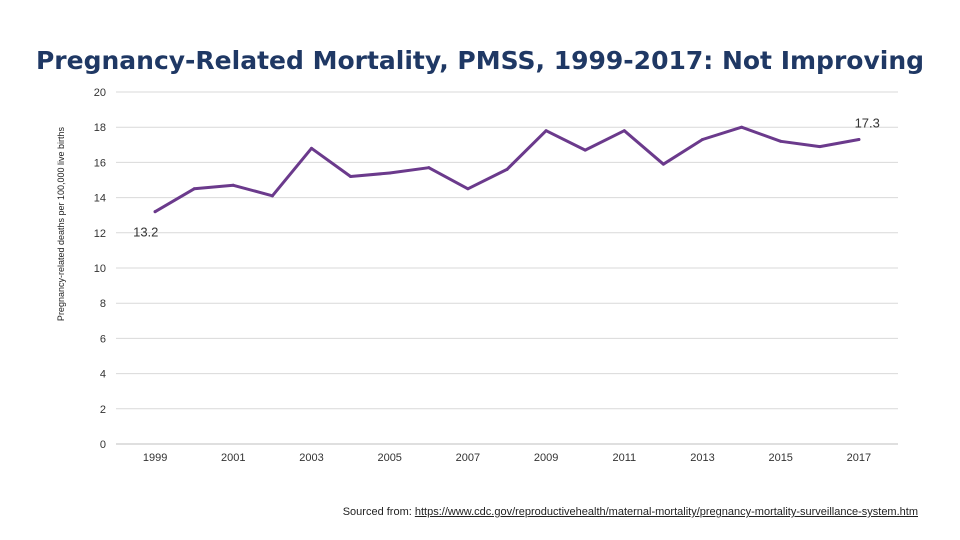 The width and height of the screenshot is (960, 540). I want to click on y-tick-label: 18, so click(100, 128).